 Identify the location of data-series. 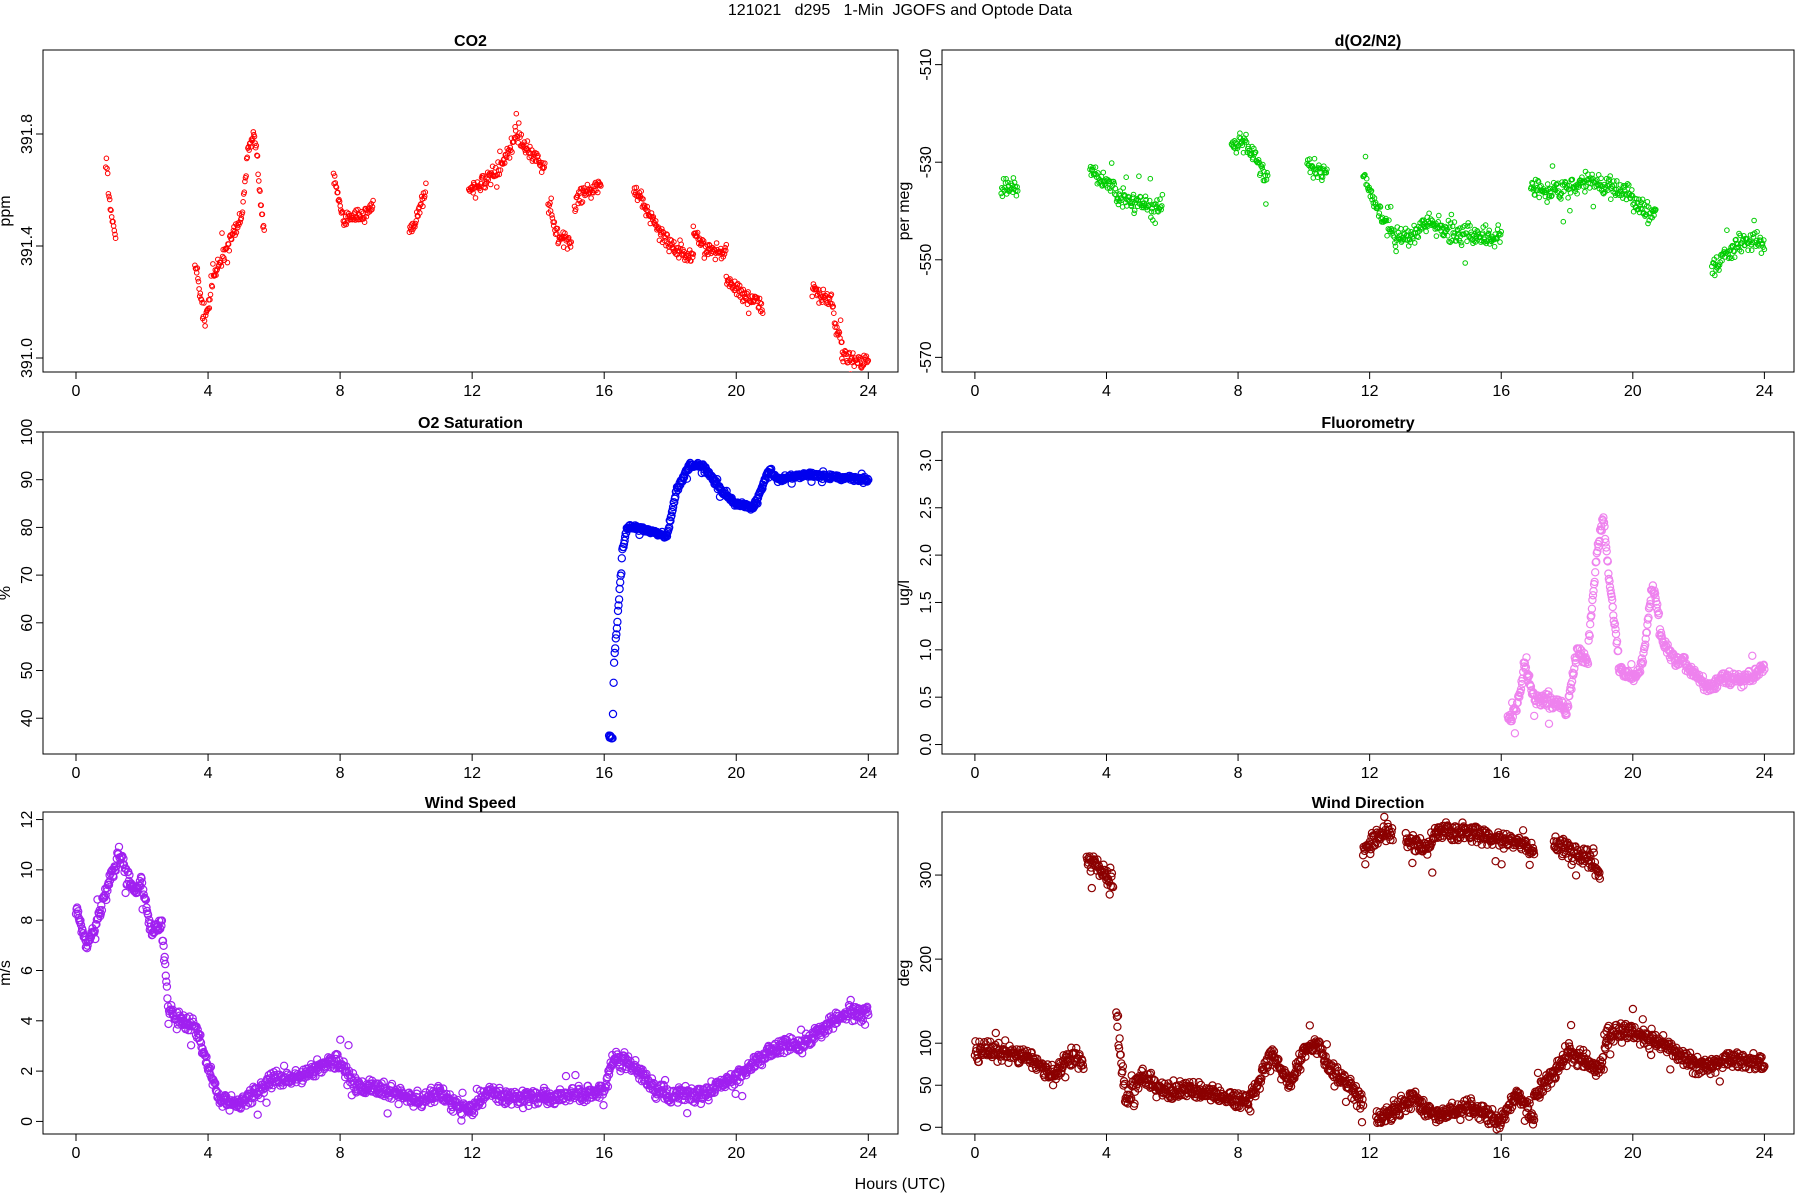
(738, 600).